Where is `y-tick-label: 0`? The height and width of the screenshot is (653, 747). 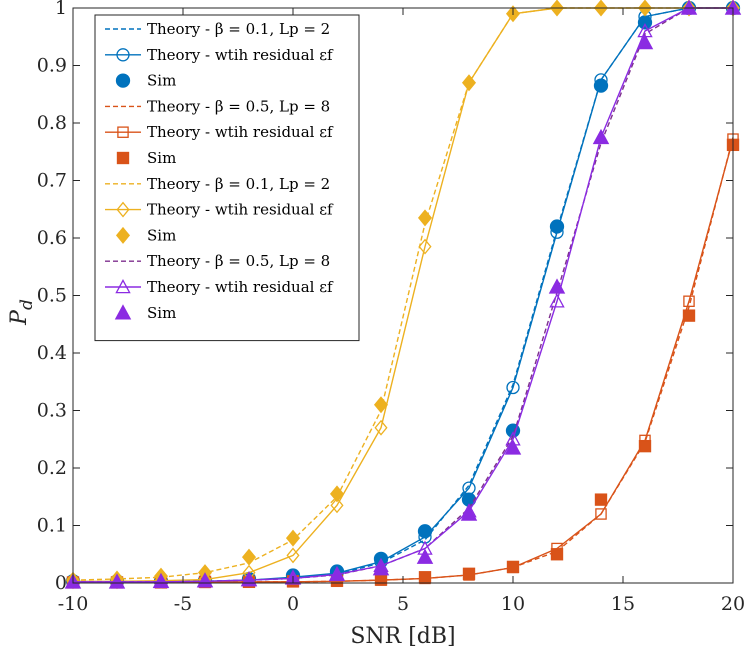
y-tick-label: 0 is located at coordinates (61, 583).